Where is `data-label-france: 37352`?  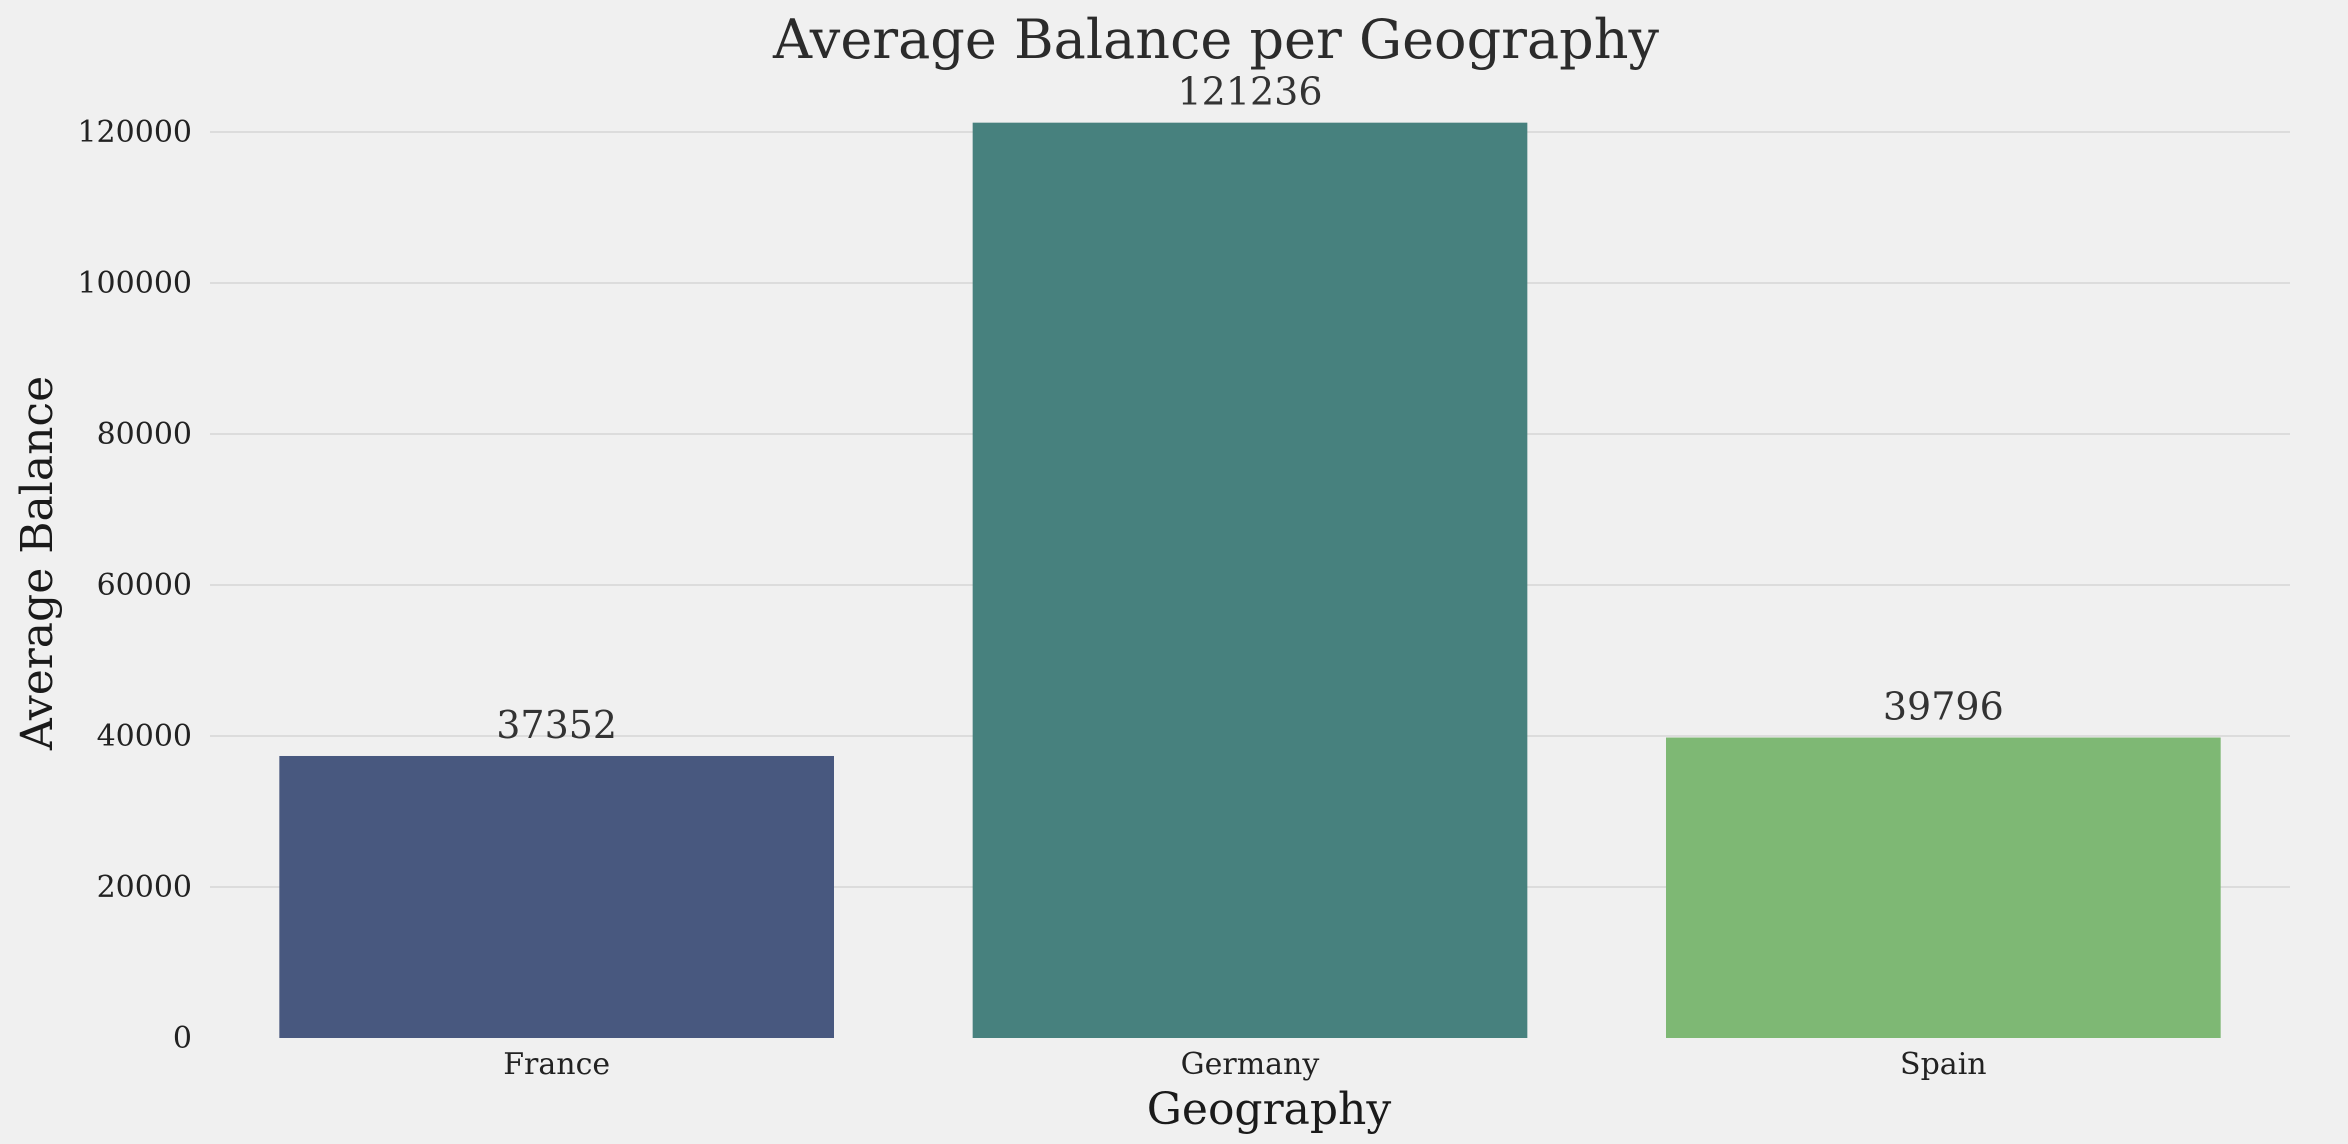 data-label-france: 37352 is located at coordinates (556, 725).